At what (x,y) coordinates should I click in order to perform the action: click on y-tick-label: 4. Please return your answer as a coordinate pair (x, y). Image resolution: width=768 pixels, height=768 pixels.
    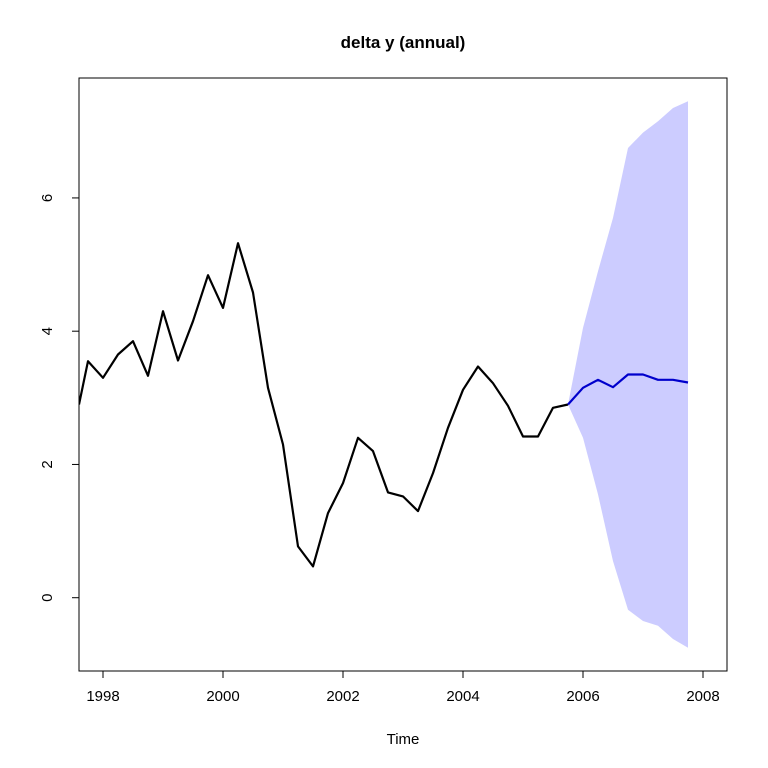
    Looking at the image, I should click on (47, 331).